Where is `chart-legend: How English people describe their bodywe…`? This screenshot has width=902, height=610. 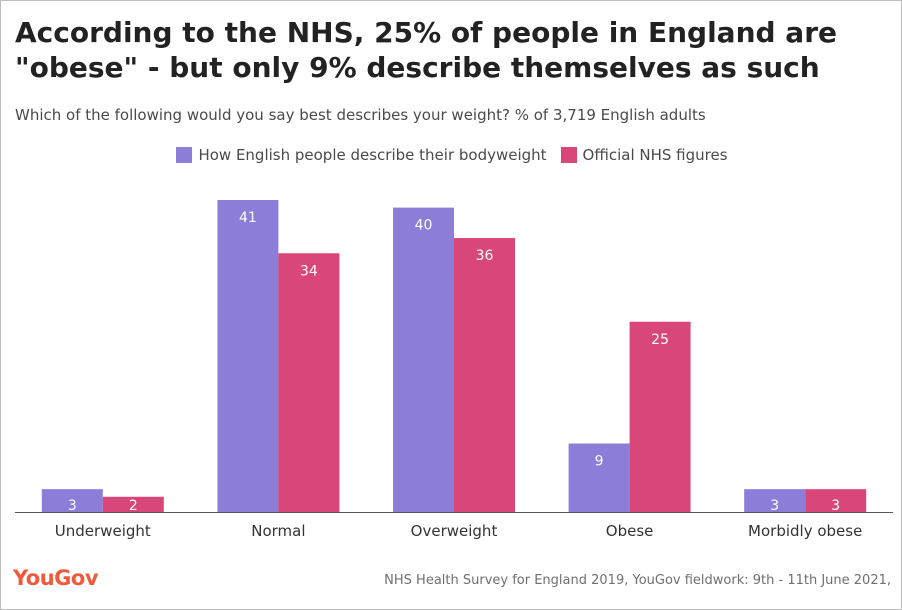
chart-legend: How English people describe their bodywe… is located at coordinates (451, 155).